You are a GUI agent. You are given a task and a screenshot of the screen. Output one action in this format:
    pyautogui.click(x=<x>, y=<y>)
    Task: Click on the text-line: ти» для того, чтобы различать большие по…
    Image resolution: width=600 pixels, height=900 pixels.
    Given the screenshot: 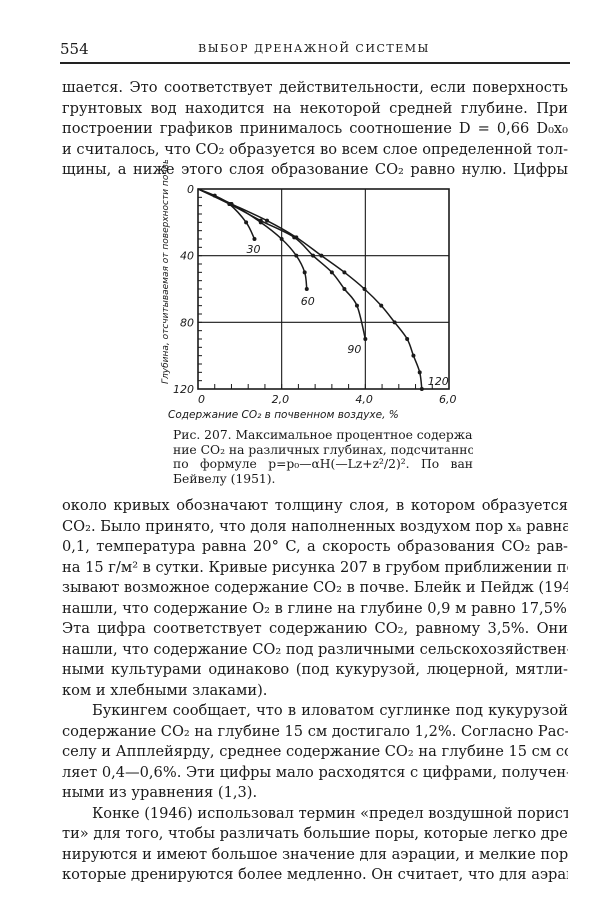 What is the action you would take?
    pyautogui.click(x=315, y=833)
    